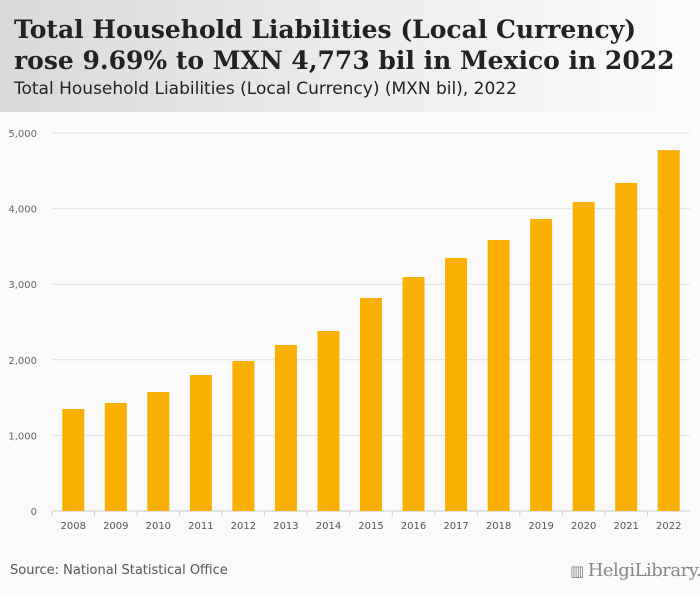 This screenshot has height=596, width=700. Describe the element at coordinates (413, 526) in the screenshot. I see `x-tick-label: 2016` at that location.